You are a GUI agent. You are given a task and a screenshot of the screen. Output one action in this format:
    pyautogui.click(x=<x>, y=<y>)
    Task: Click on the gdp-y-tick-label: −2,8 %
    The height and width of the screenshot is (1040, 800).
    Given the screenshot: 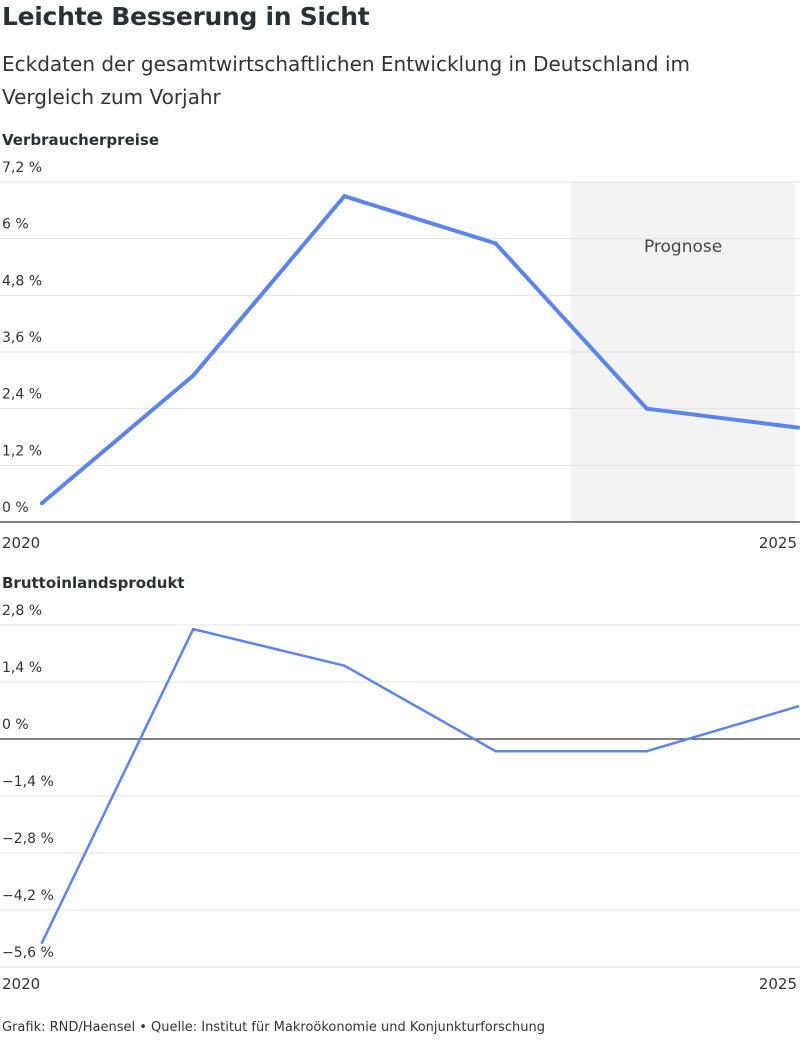 What is the action you would take?
    pyautogui.click(x=28, y=839)
    